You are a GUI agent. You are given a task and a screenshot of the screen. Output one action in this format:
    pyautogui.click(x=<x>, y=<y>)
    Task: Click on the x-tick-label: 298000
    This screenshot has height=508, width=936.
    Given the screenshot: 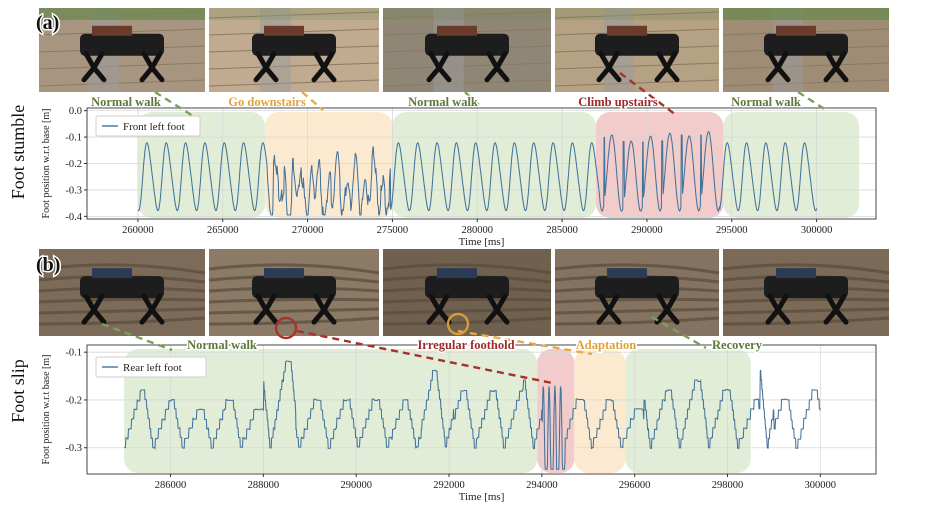 What is the action you would take?
    pyautogui.click(x=728, y=485)
    